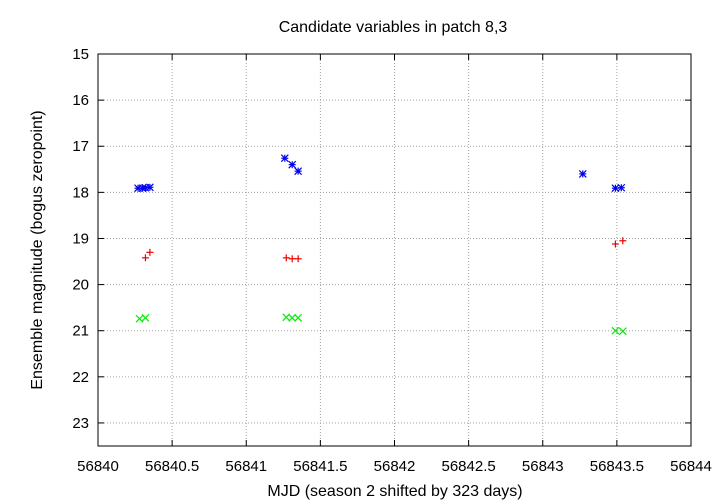 This screenshot has height=504, width=720. Describe the element at coordinates (543, 466) in the screenshot. I see `x-tick-label: 56843` at that location.